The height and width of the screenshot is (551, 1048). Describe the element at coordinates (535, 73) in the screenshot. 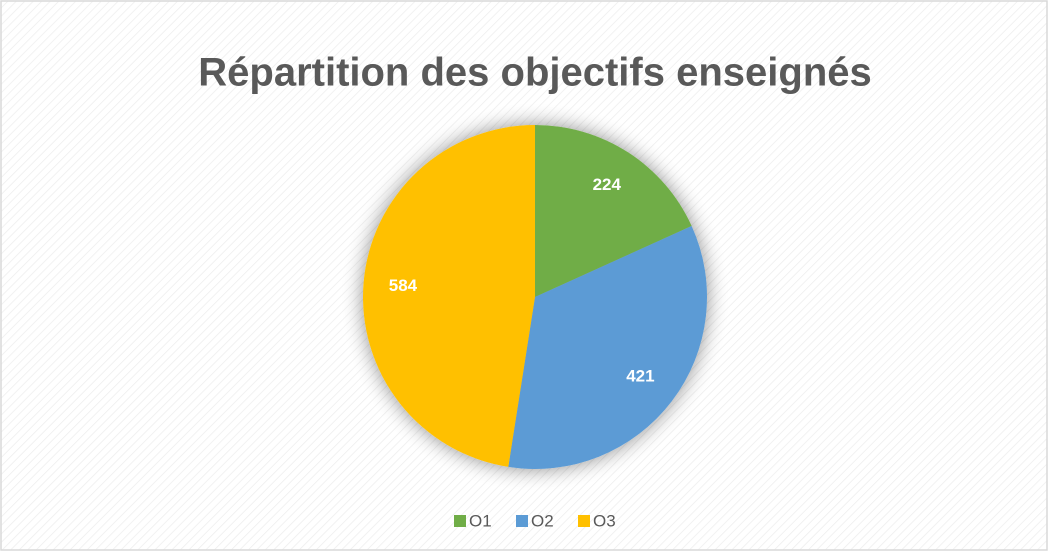

I see `chart-title: Répartition des objectifs enseignés` at that location.